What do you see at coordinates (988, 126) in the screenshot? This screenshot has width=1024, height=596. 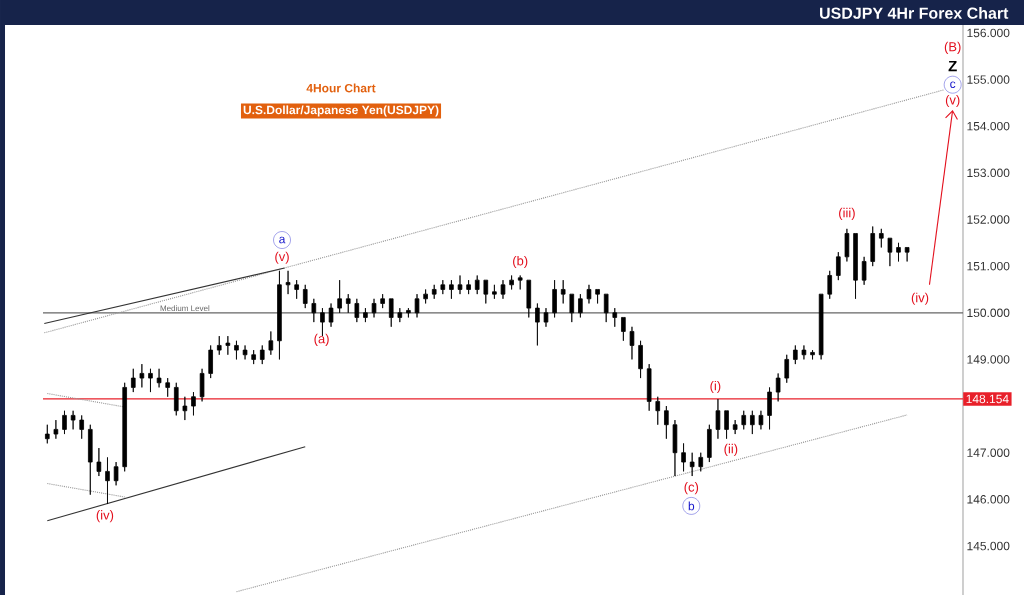 I see `y-tick-label: 154.000` at bounding box center [988, 126].